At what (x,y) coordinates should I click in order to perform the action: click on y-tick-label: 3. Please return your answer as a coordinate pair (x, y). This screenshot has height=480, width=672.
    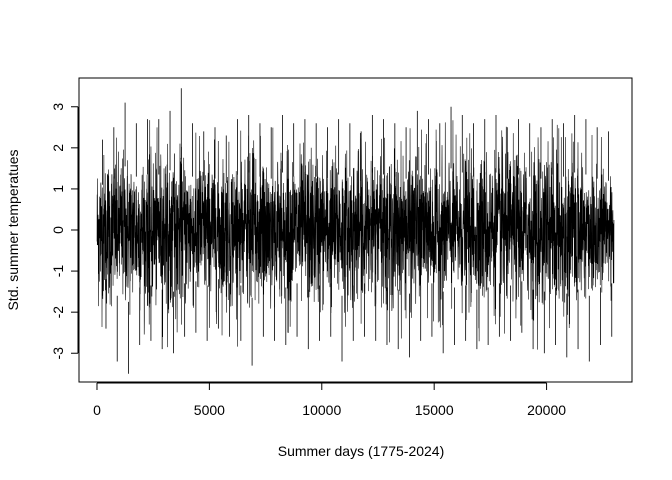
    Looking at the image, I should click on (58, 107).